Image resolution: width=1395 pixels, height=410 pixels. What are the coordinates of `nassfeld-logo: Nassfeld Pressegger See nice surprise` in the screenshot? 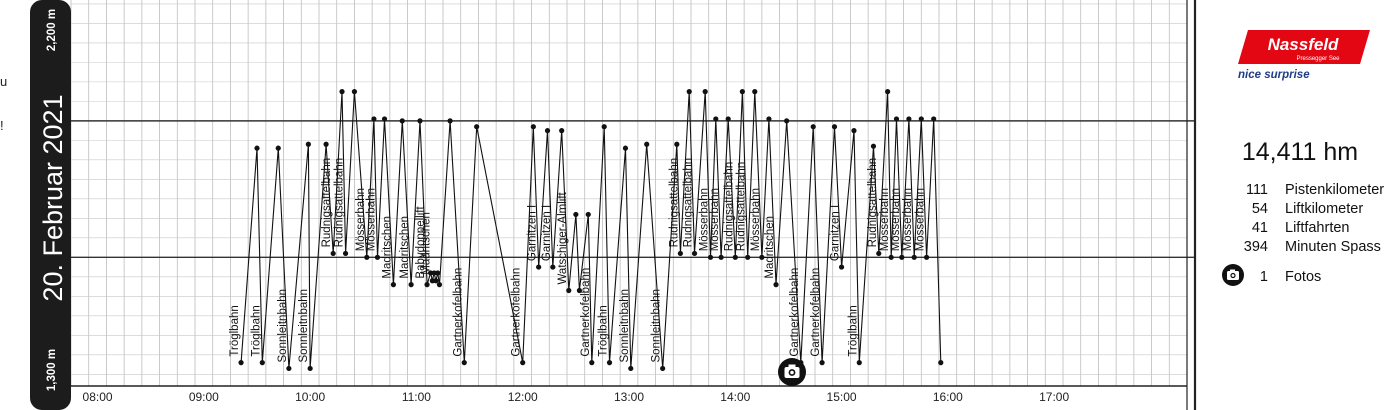 It's located at (1305, 54).